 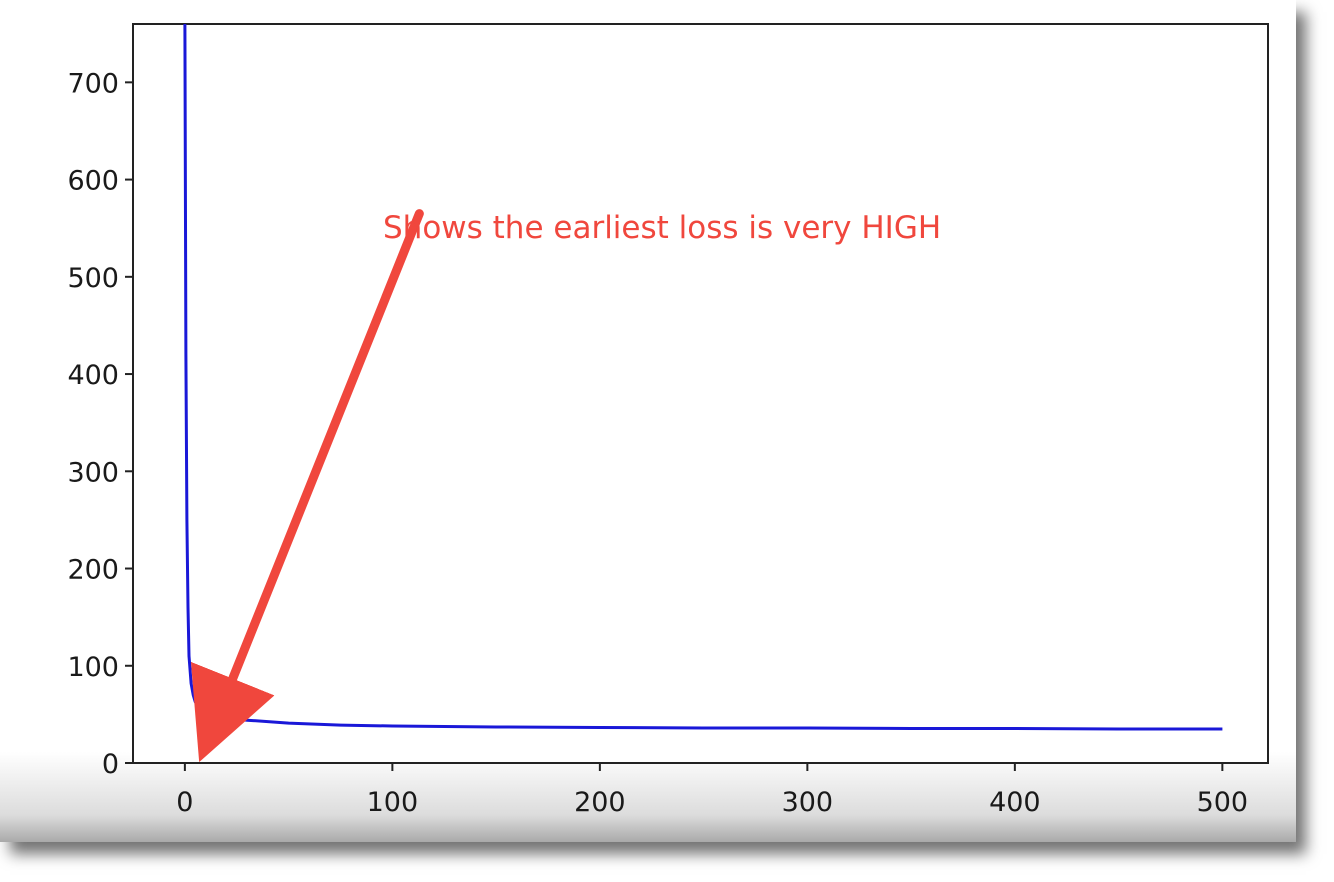 I want to click on y-tick-label: 200, so click(x=93, y=570).